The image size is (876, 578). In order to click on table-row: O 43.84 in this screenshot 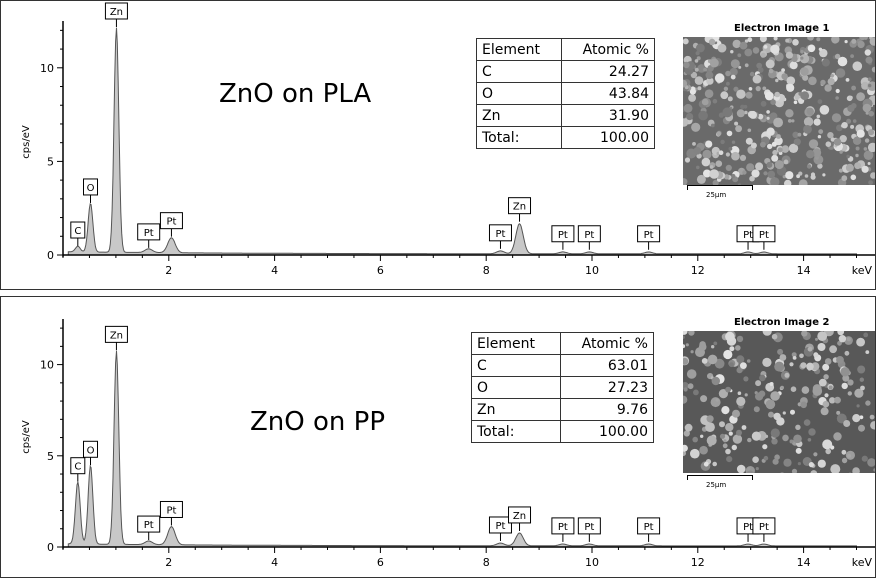, I will do `click(565, 93)`.